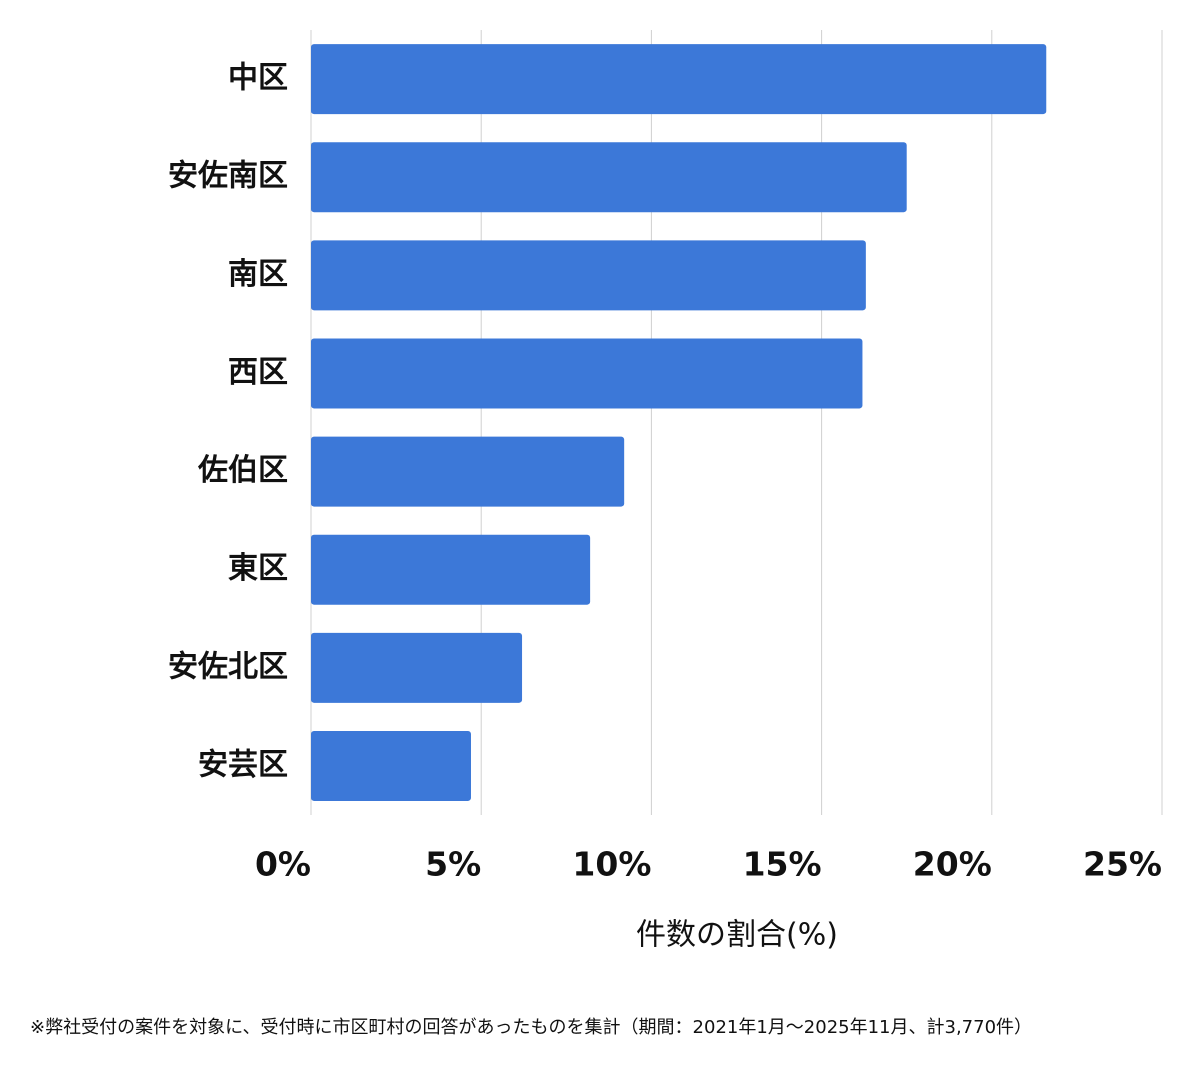  I want to click on x-tick-label: 15%, so click(782, 864).